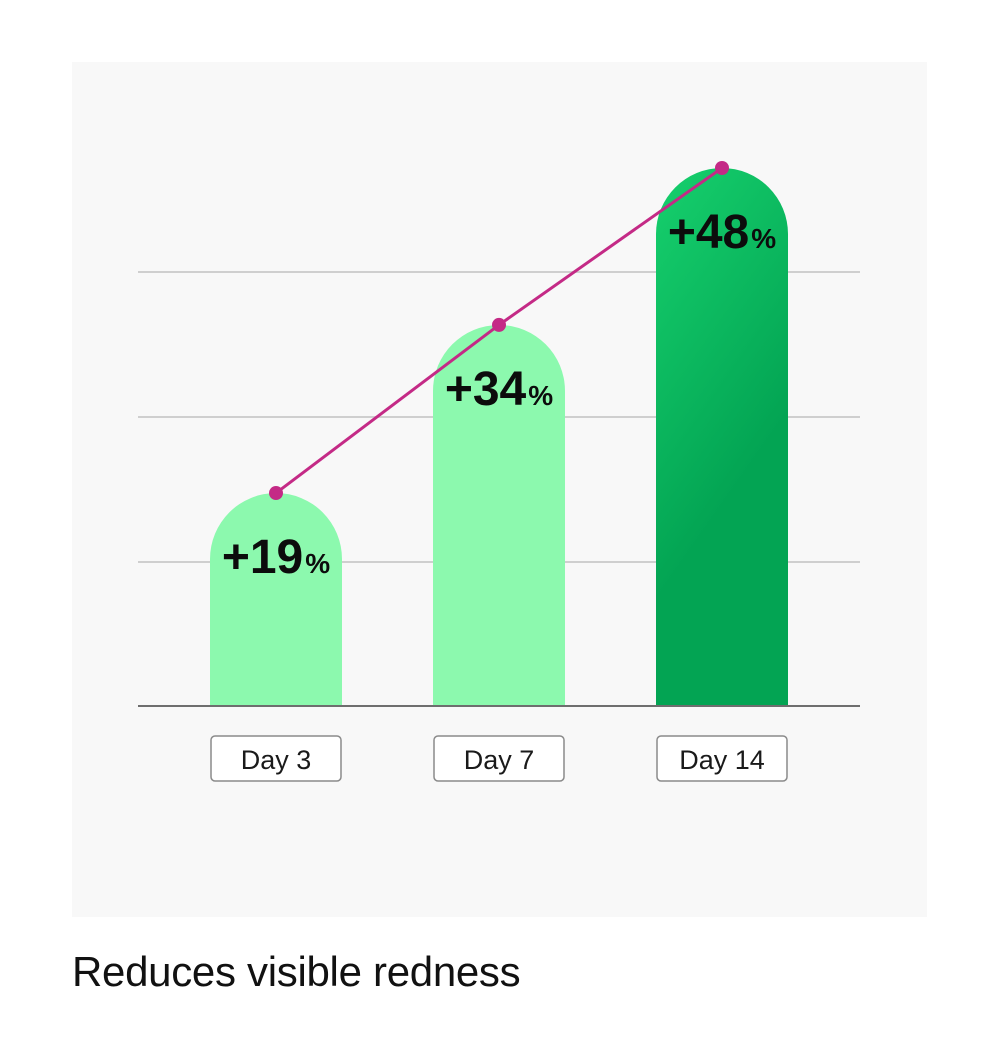  What do you see at coordinates (722, 232) in the screenshot?
I see `value-label-day-14: +48%` at bounding box center [722, 232].